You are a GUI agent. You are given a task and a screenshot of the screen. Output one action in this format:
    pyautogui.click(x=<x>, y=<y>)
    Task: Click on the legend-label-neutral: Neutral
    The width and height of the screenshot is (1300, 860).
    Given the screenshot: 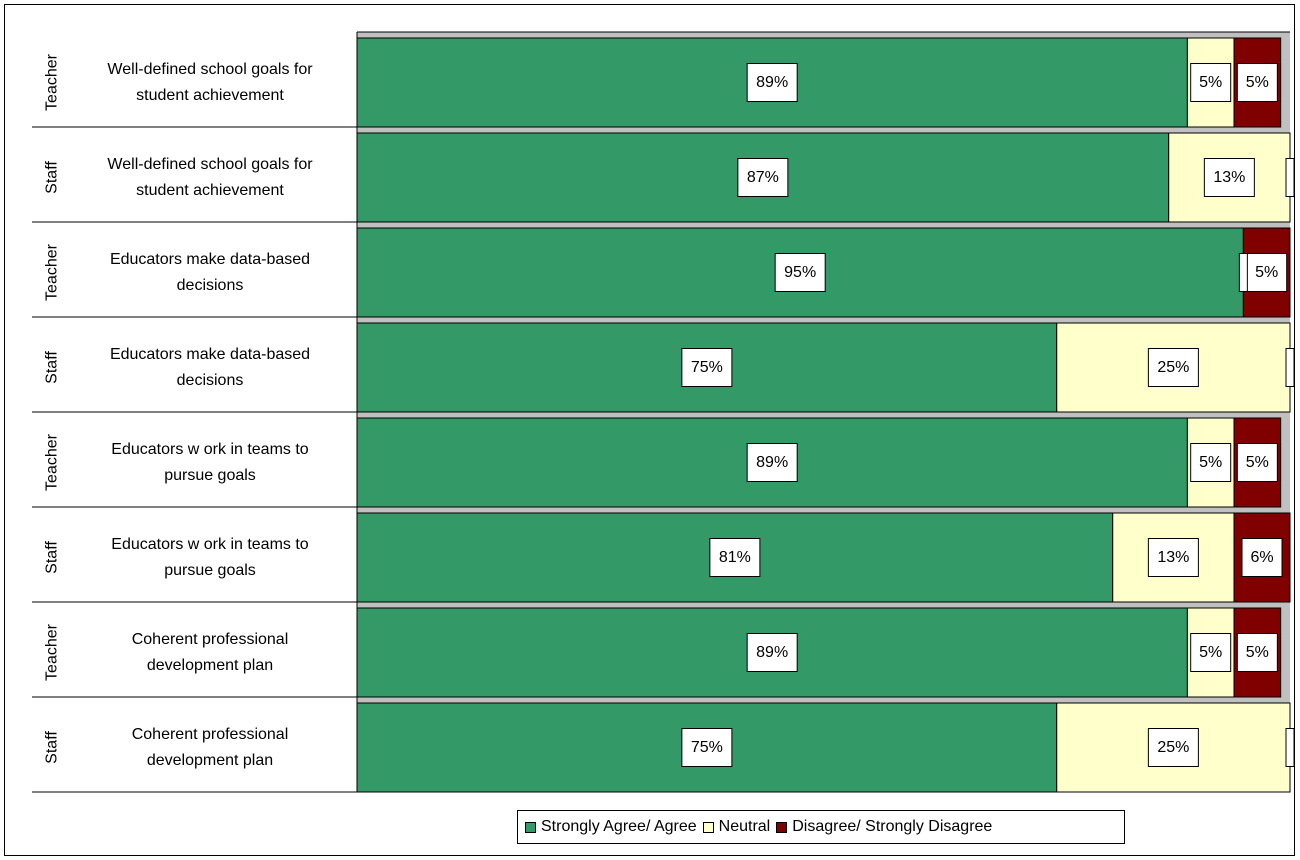 What is the action you would take?
    pyautogui.click(x=744, y=826)
    